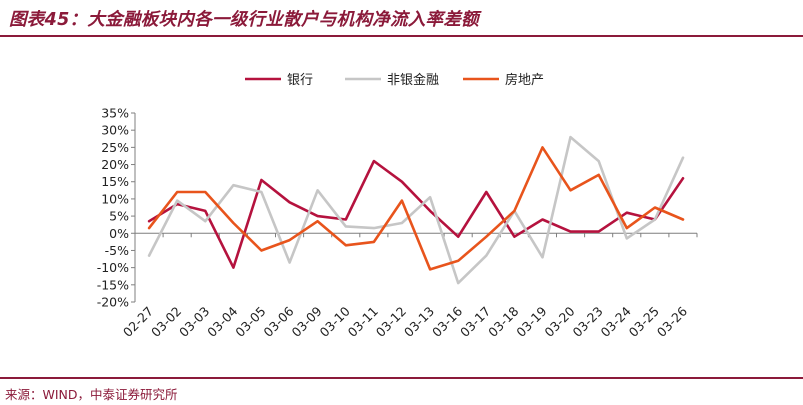  Describe the element at coordinates (91, 394) in the screenshot. I see `source-note: 来源：WIND，中泰证券研究所` at that location.